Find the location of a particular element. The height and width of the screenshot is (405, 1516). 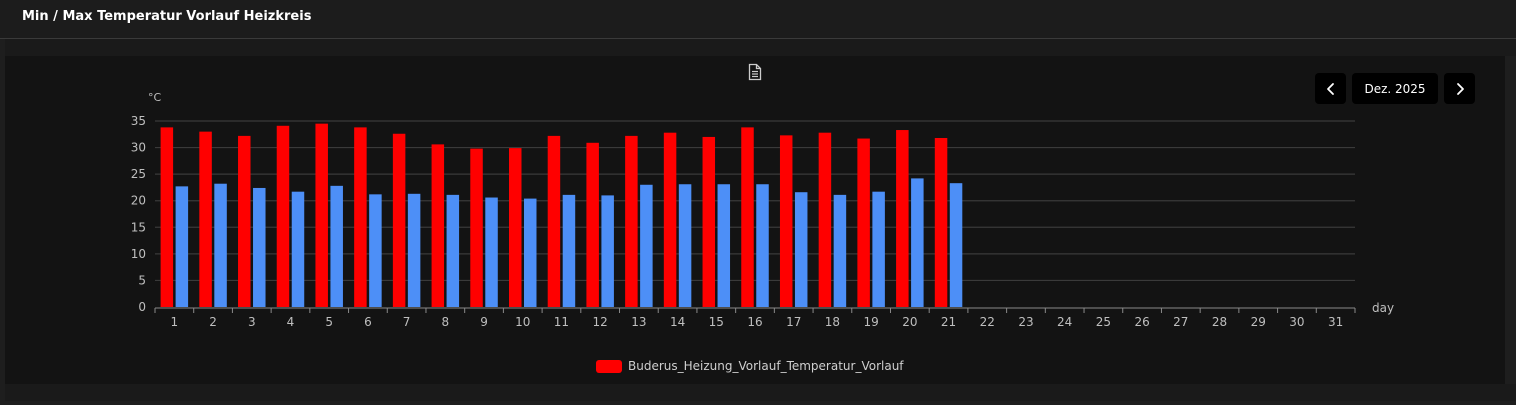

x-tick-label: 10 is located at coordinates (522, 322).